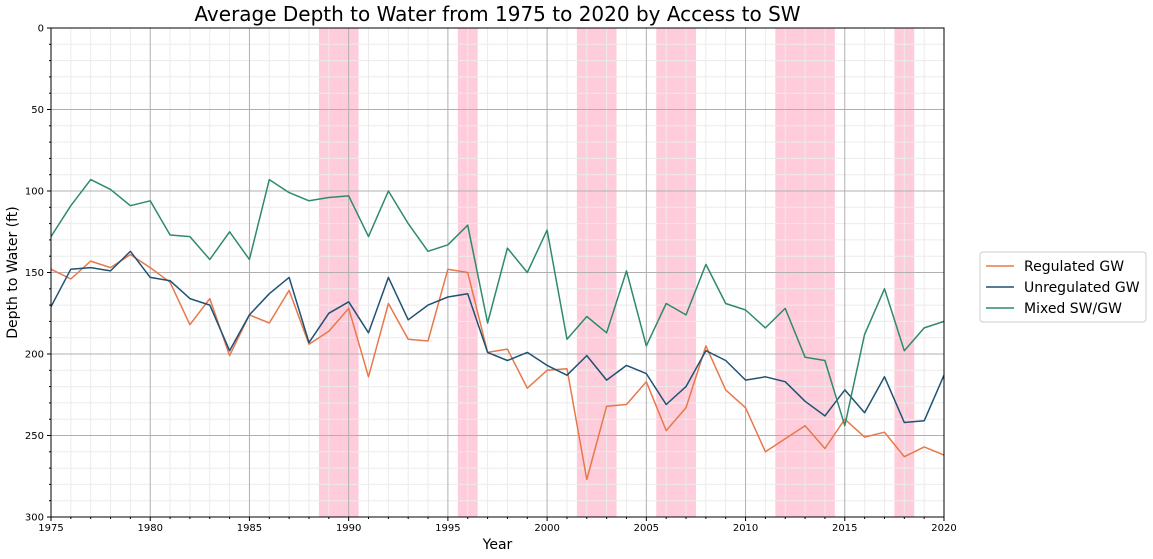 Image resolution: width=1153 pixels, height=559 pixels. Describe the element at coordinates (646, 528) in the screenshot. I see `x-tick-label: 2005` at that location.